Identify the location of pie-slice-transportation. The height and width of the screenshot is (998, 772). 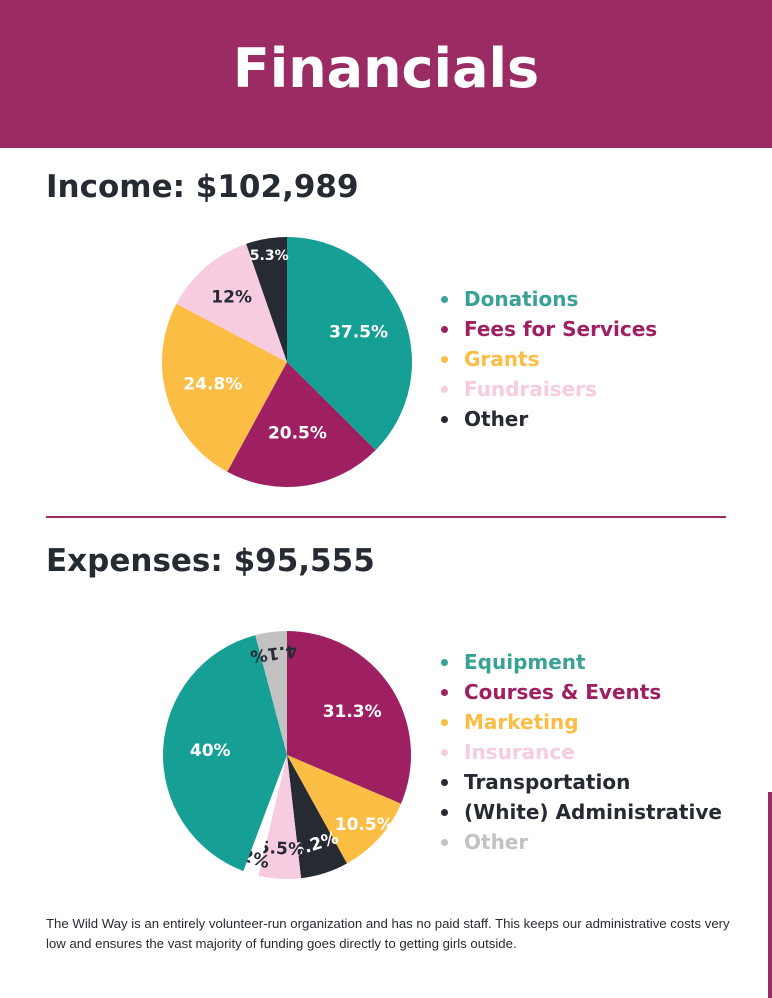
(317, 817).